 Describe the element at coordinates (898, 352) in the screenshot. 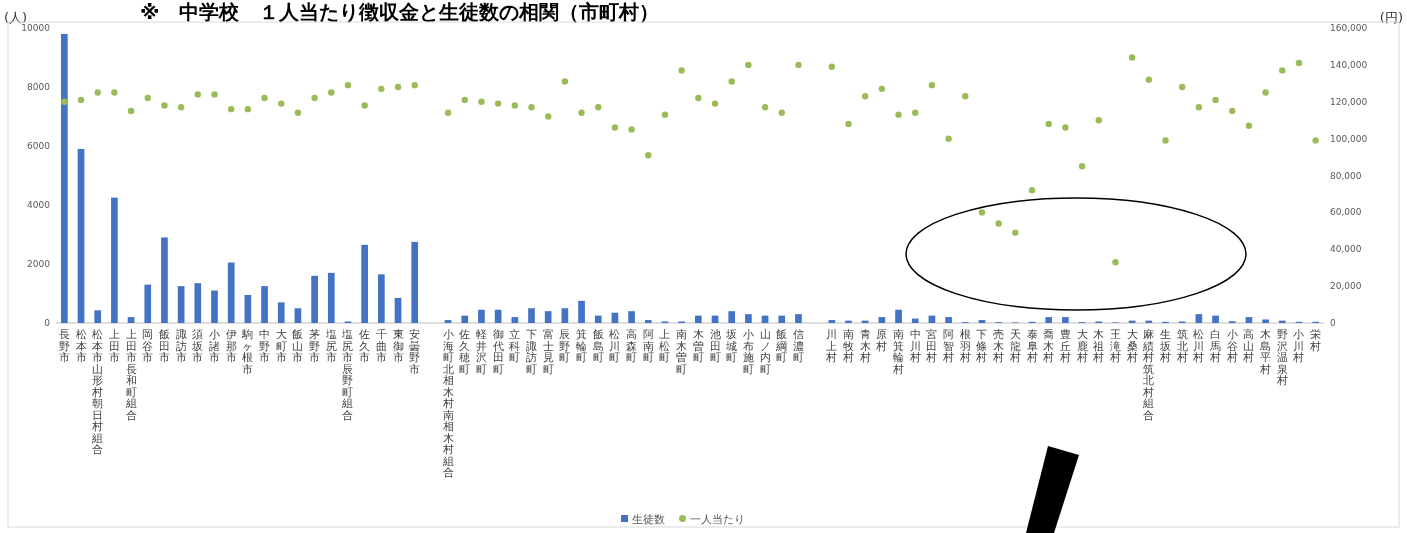

I see `x-tick-label: 南箕輪村` at that location.